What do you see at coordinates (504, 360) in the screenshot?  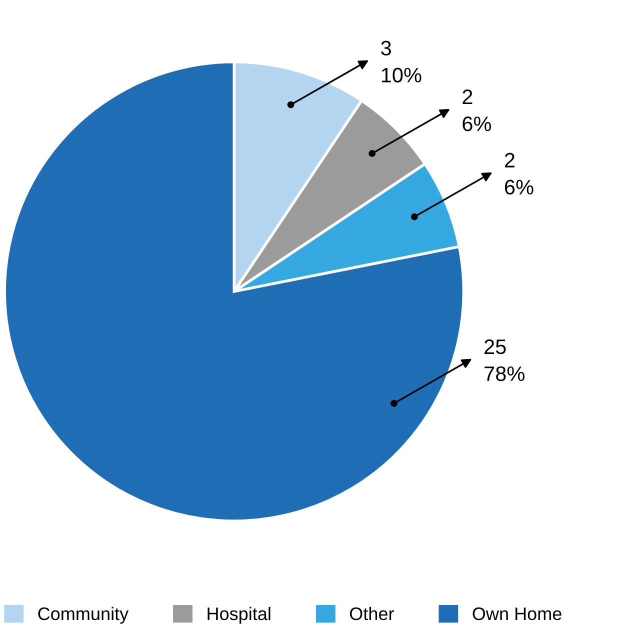 I see `data-label: 25 78%` at bounding box center [504, 360].